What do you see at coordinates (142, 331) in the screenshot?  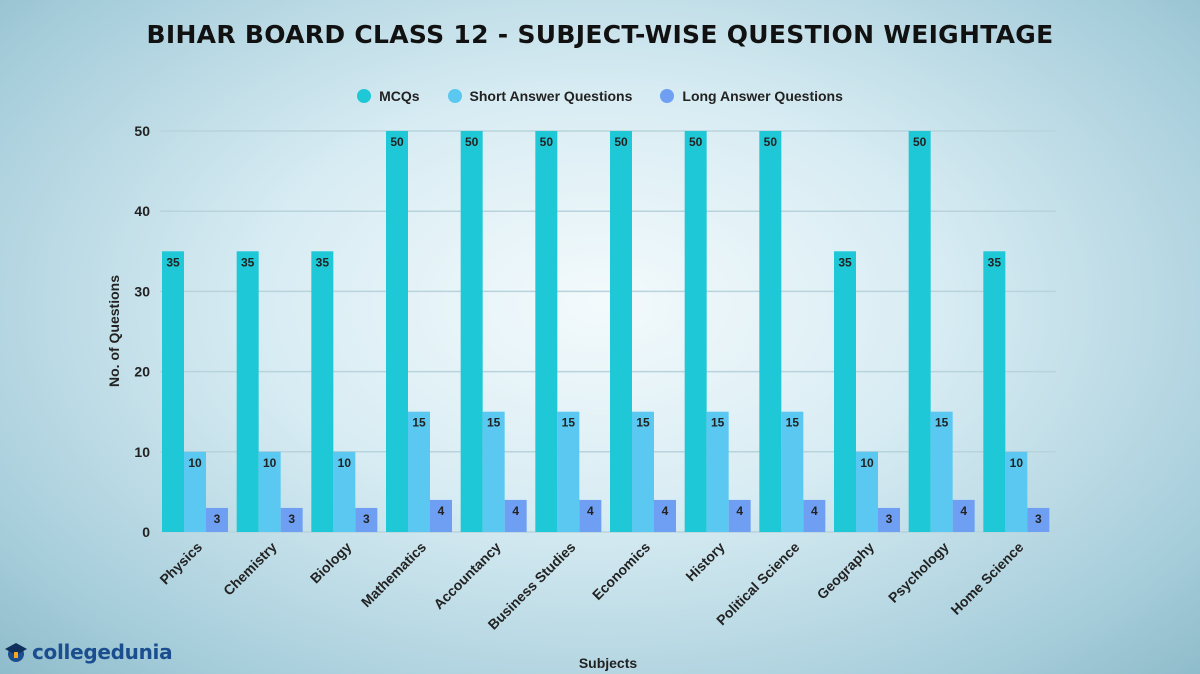 I see `y-axis-ticks: 0 10 20 30 40 50` at bounding box center [142, 331].